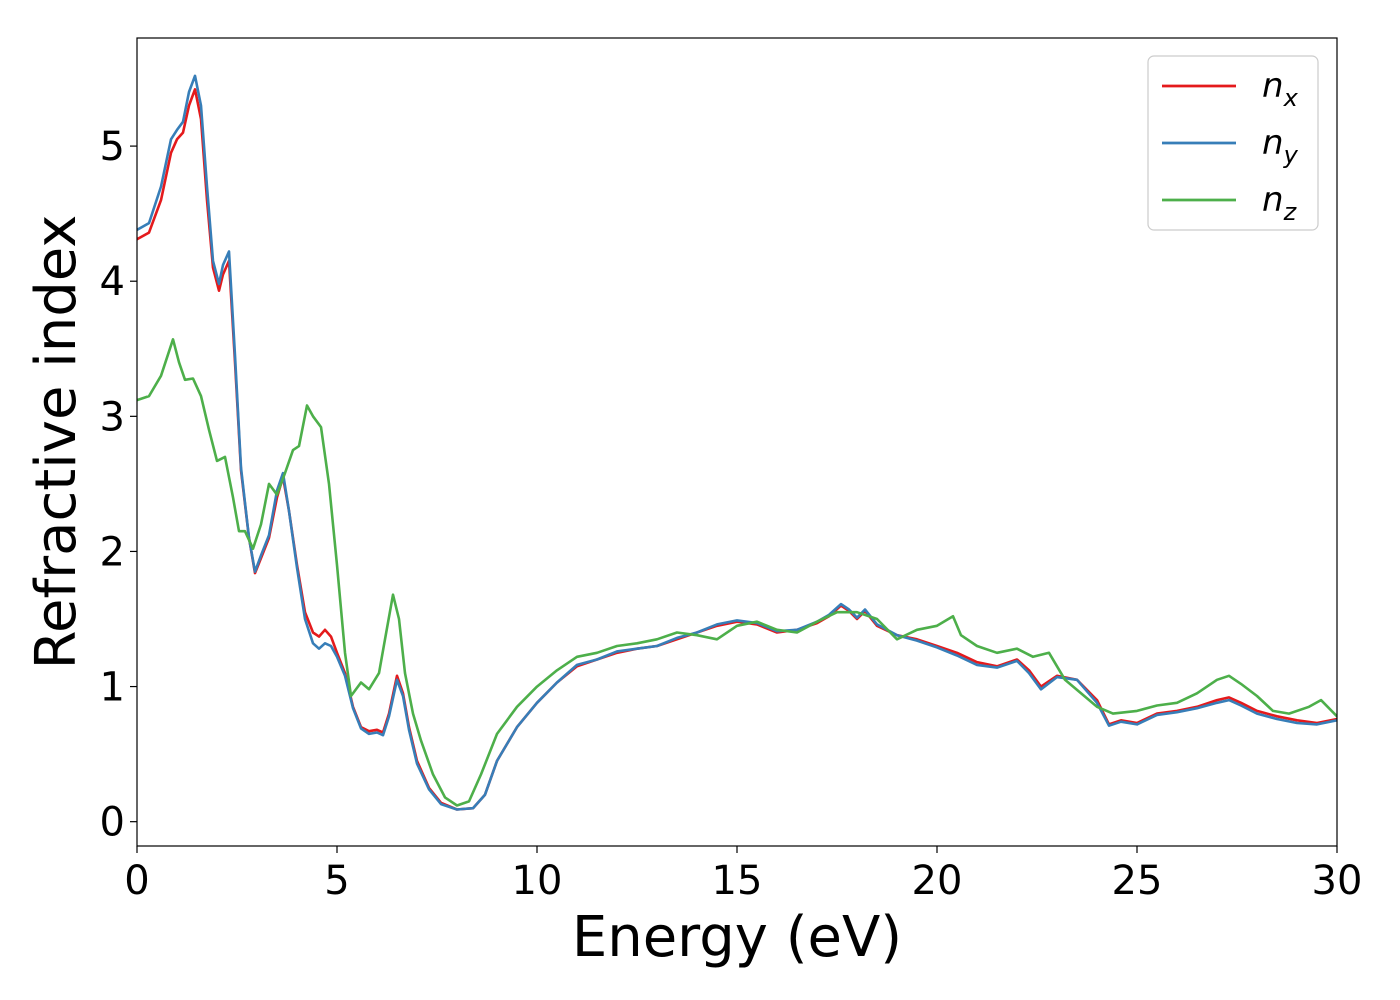 This screenshot has width=1400, height=1000. I want to click on y-tick-label: 1, so click(112, 688).